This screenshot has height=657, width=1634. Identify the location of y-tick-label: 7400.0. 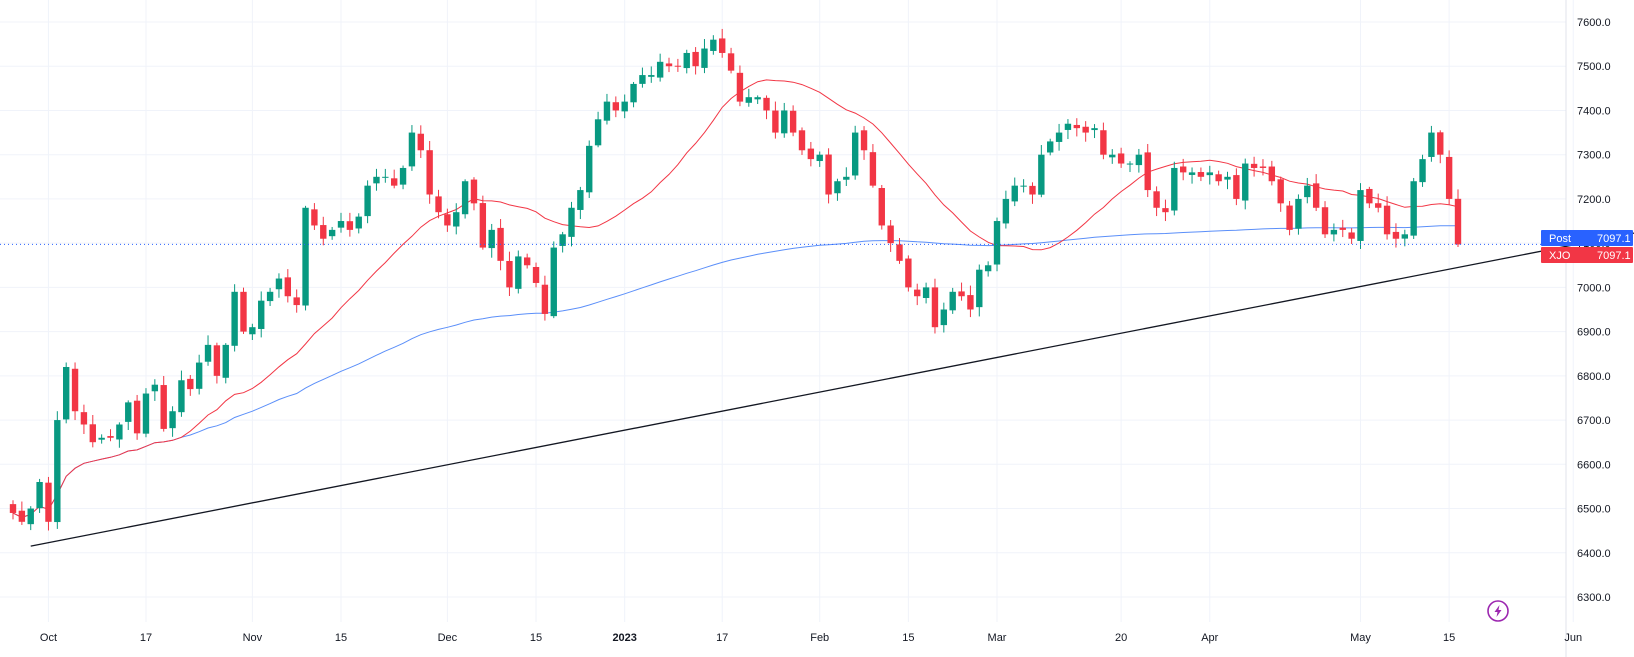
(1594, 111).